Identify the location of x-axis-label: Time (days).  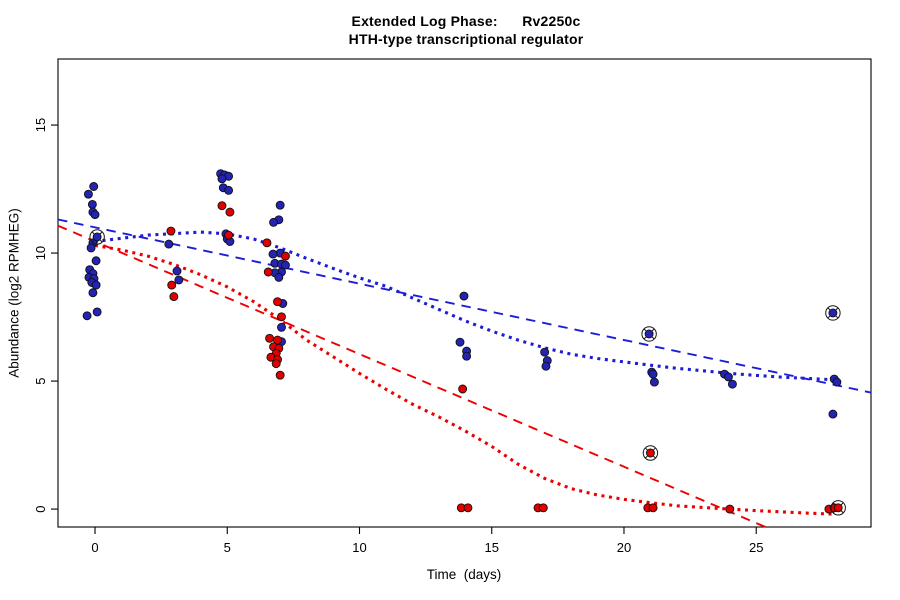
(464, 574).